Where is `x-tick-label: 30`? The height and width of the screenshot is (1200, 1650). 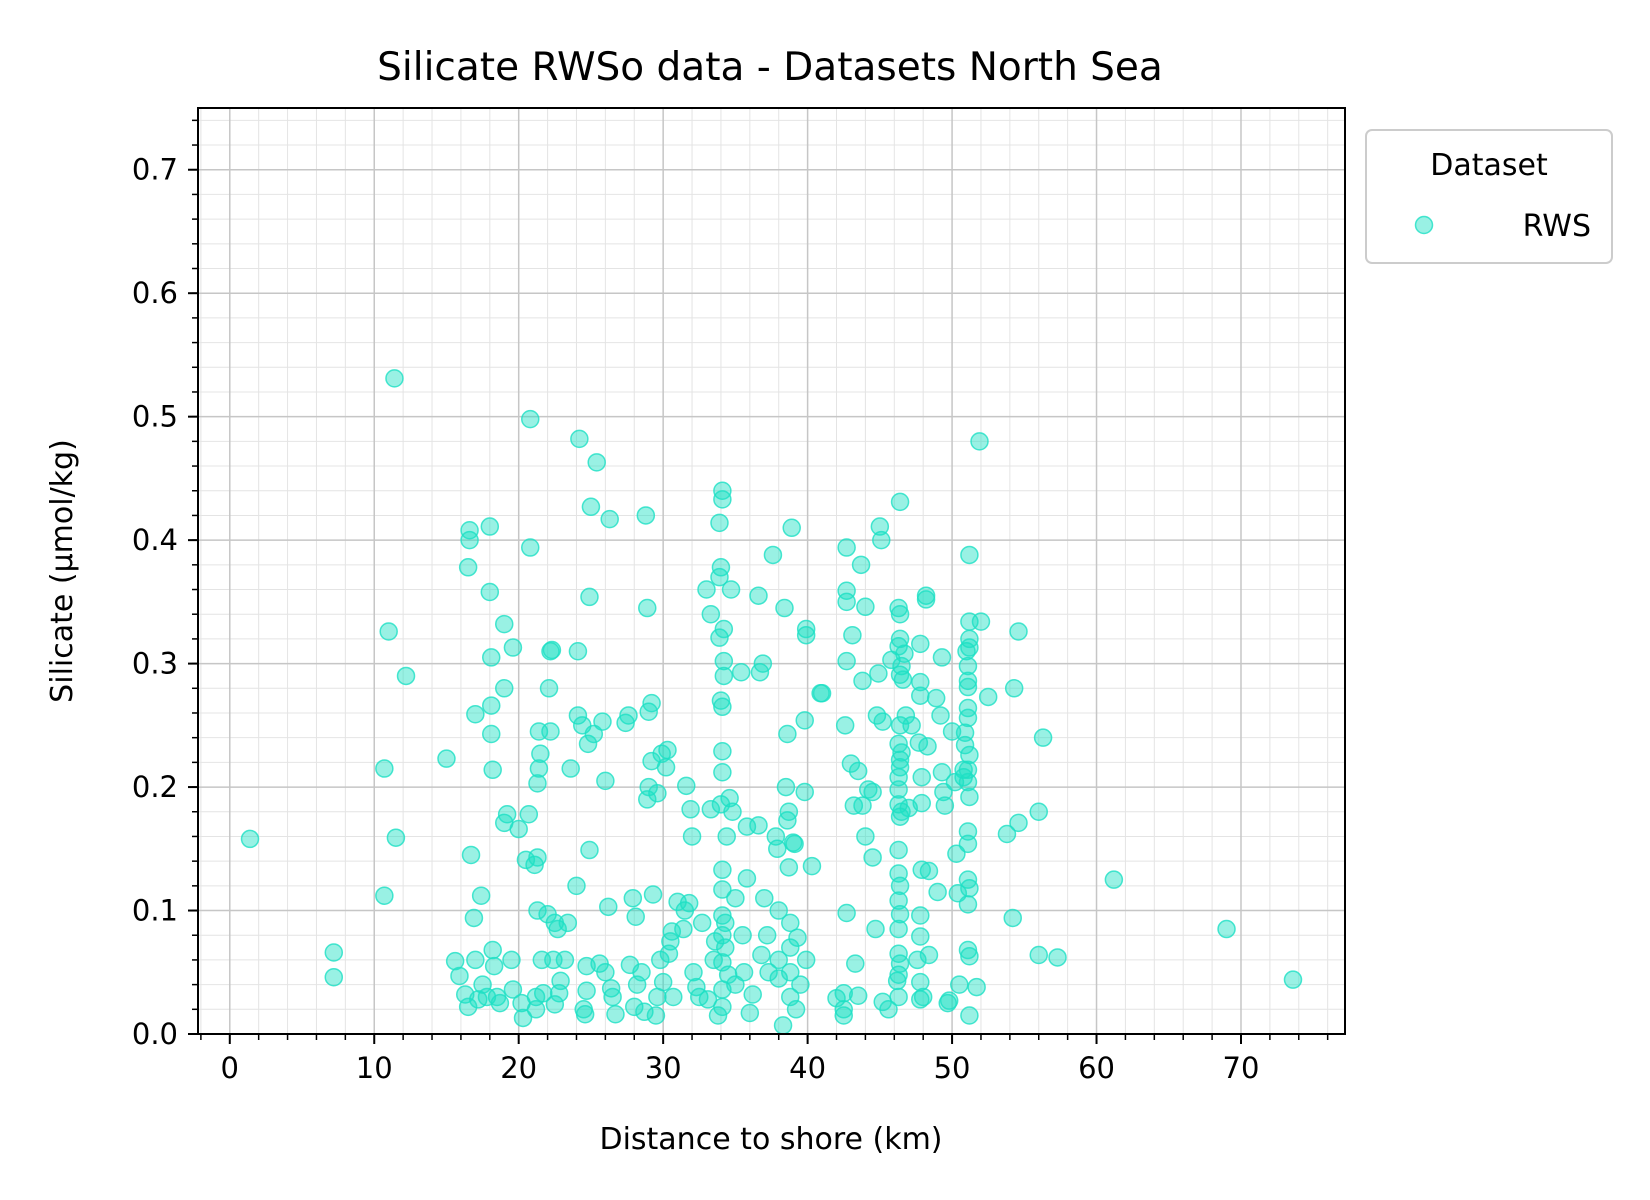 x-tick-label: 30 is located at coordinates (663, 1068).